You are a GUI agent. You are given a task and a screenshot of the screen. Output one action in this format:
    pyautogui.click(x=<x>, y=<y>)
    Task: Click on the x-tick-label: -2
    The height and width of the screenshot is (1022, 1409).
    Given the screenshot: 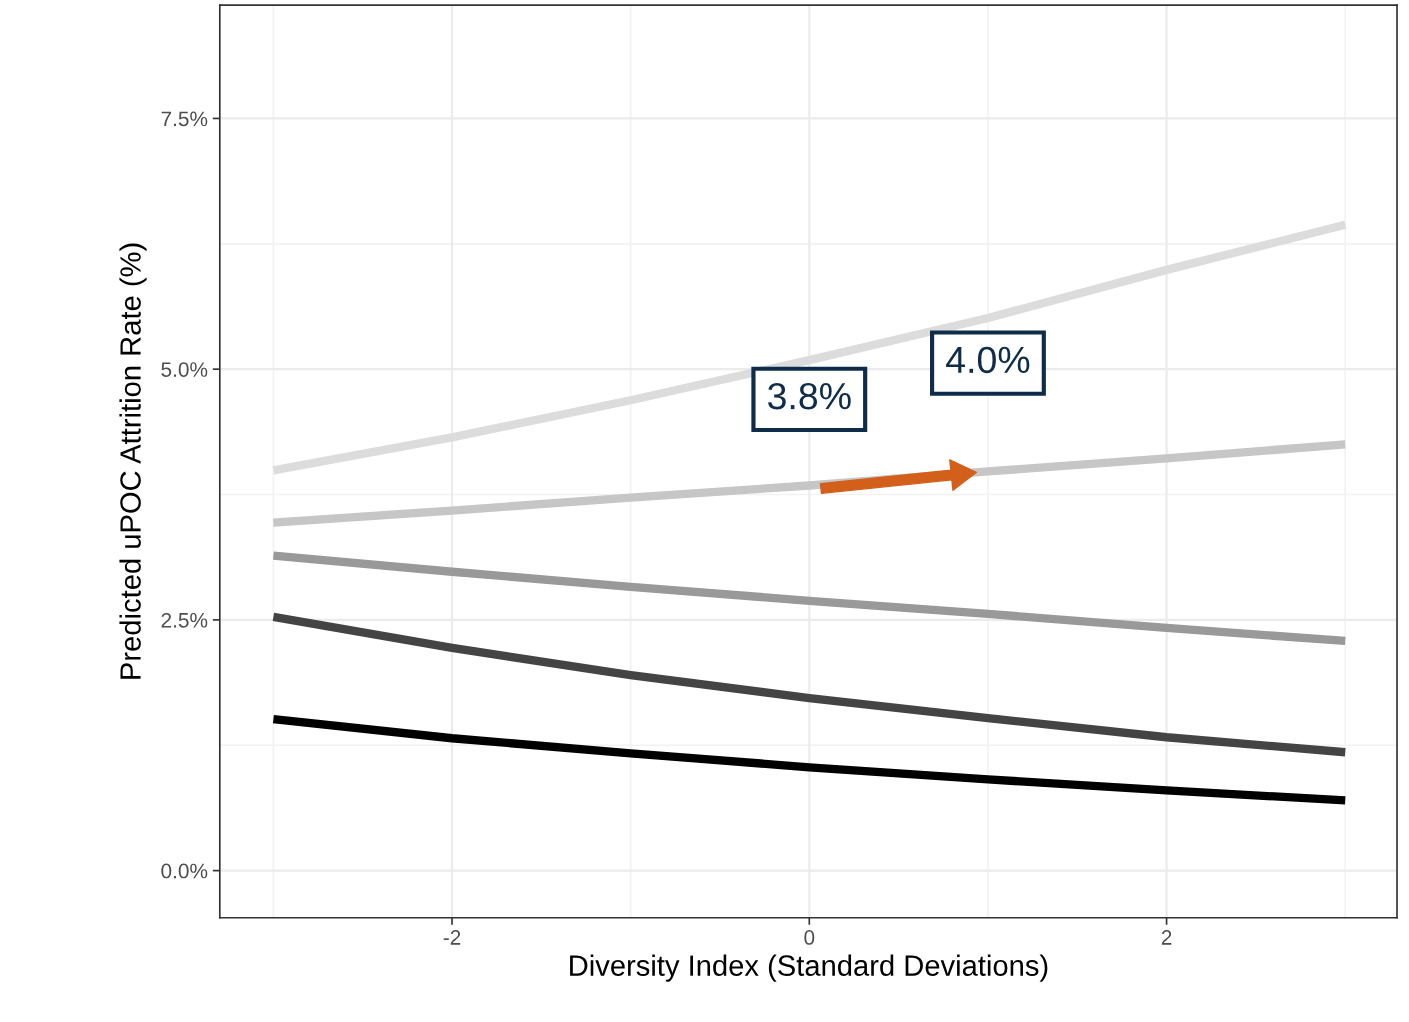 What is the action you would take?
    pyautogui.click(x=452, y=937)
    